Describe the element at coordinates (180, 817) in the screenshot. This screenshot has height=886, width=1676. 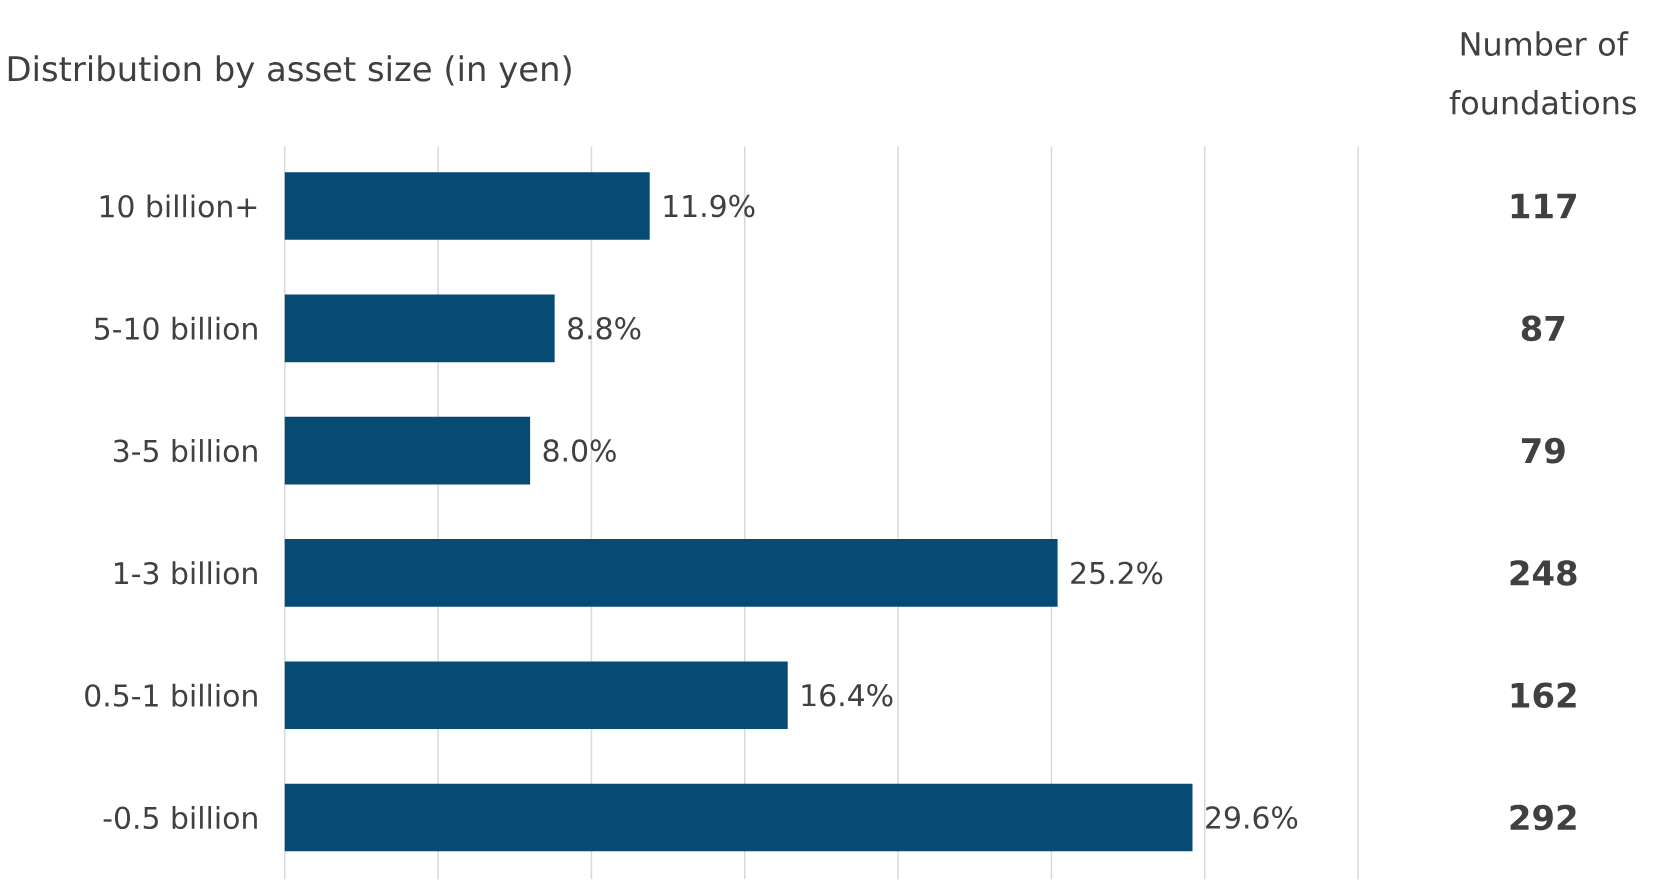
I see `y-tick-label: -0.5 billion` at that location.